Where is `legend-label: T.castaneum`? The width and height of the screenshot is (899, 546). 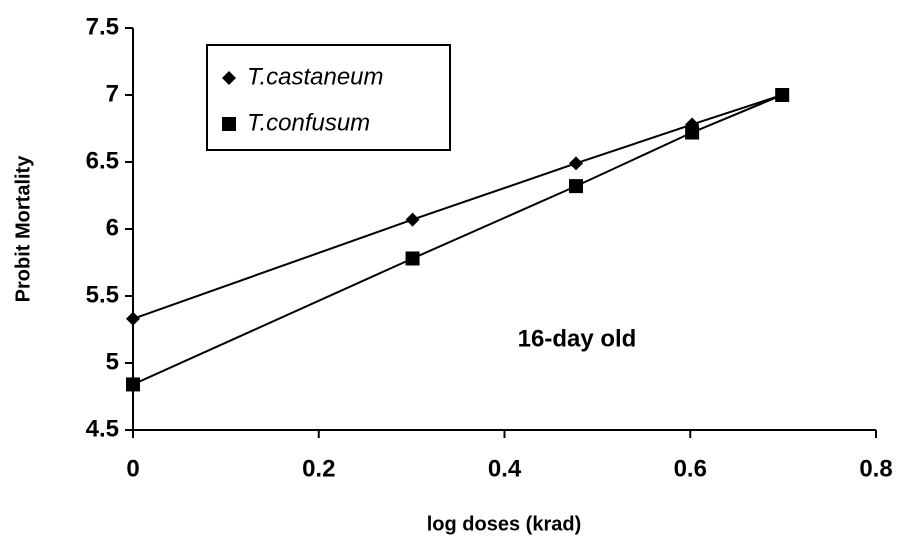
legend-label: T.castaneum is located at coordinates (315, 76).